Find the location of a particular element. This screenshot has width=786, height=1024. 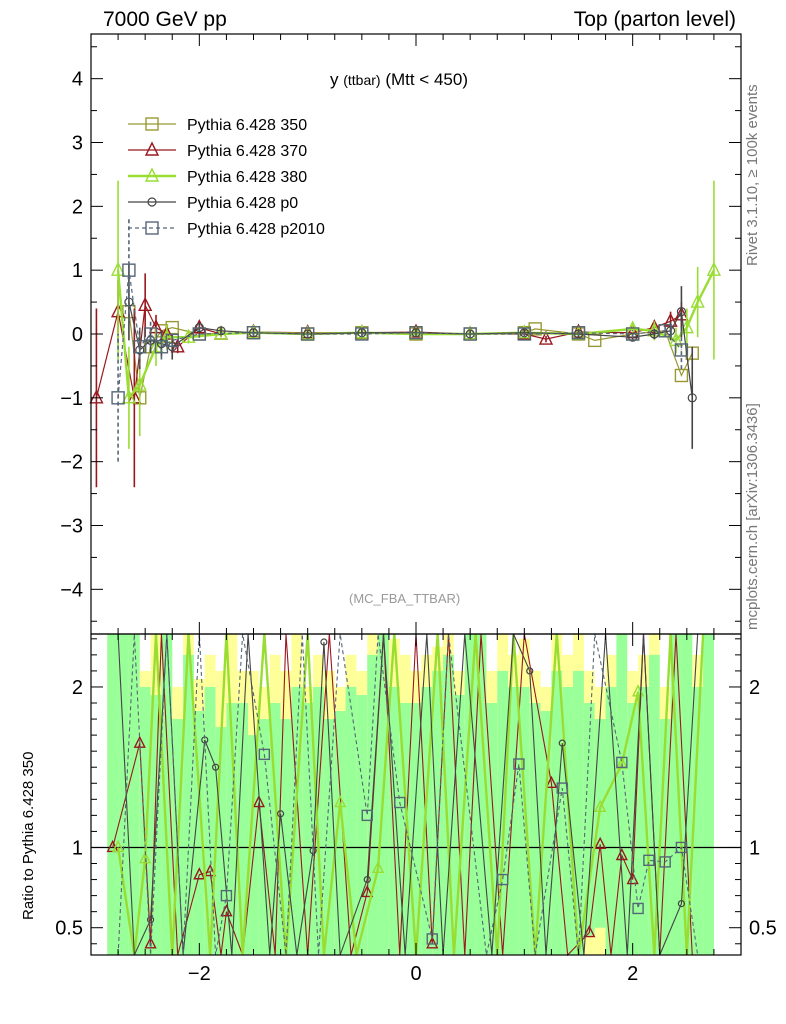

y-tick-label: 3 is located at coordinates (77, 144).